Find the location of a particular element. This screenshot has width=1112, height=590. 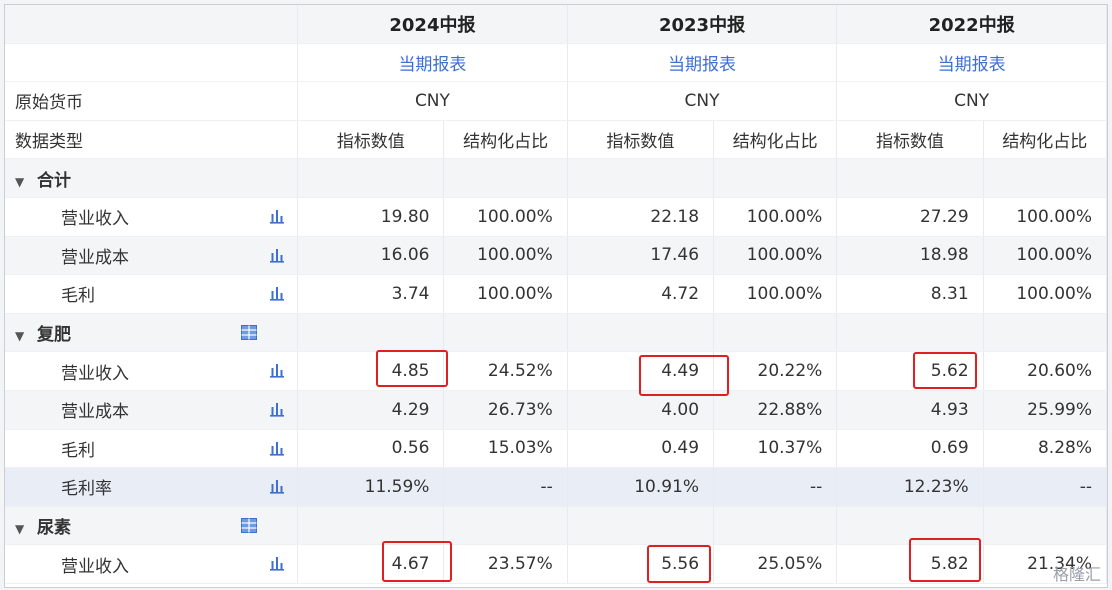

value-cell: 5.56 is located at coordinates (641, 564).